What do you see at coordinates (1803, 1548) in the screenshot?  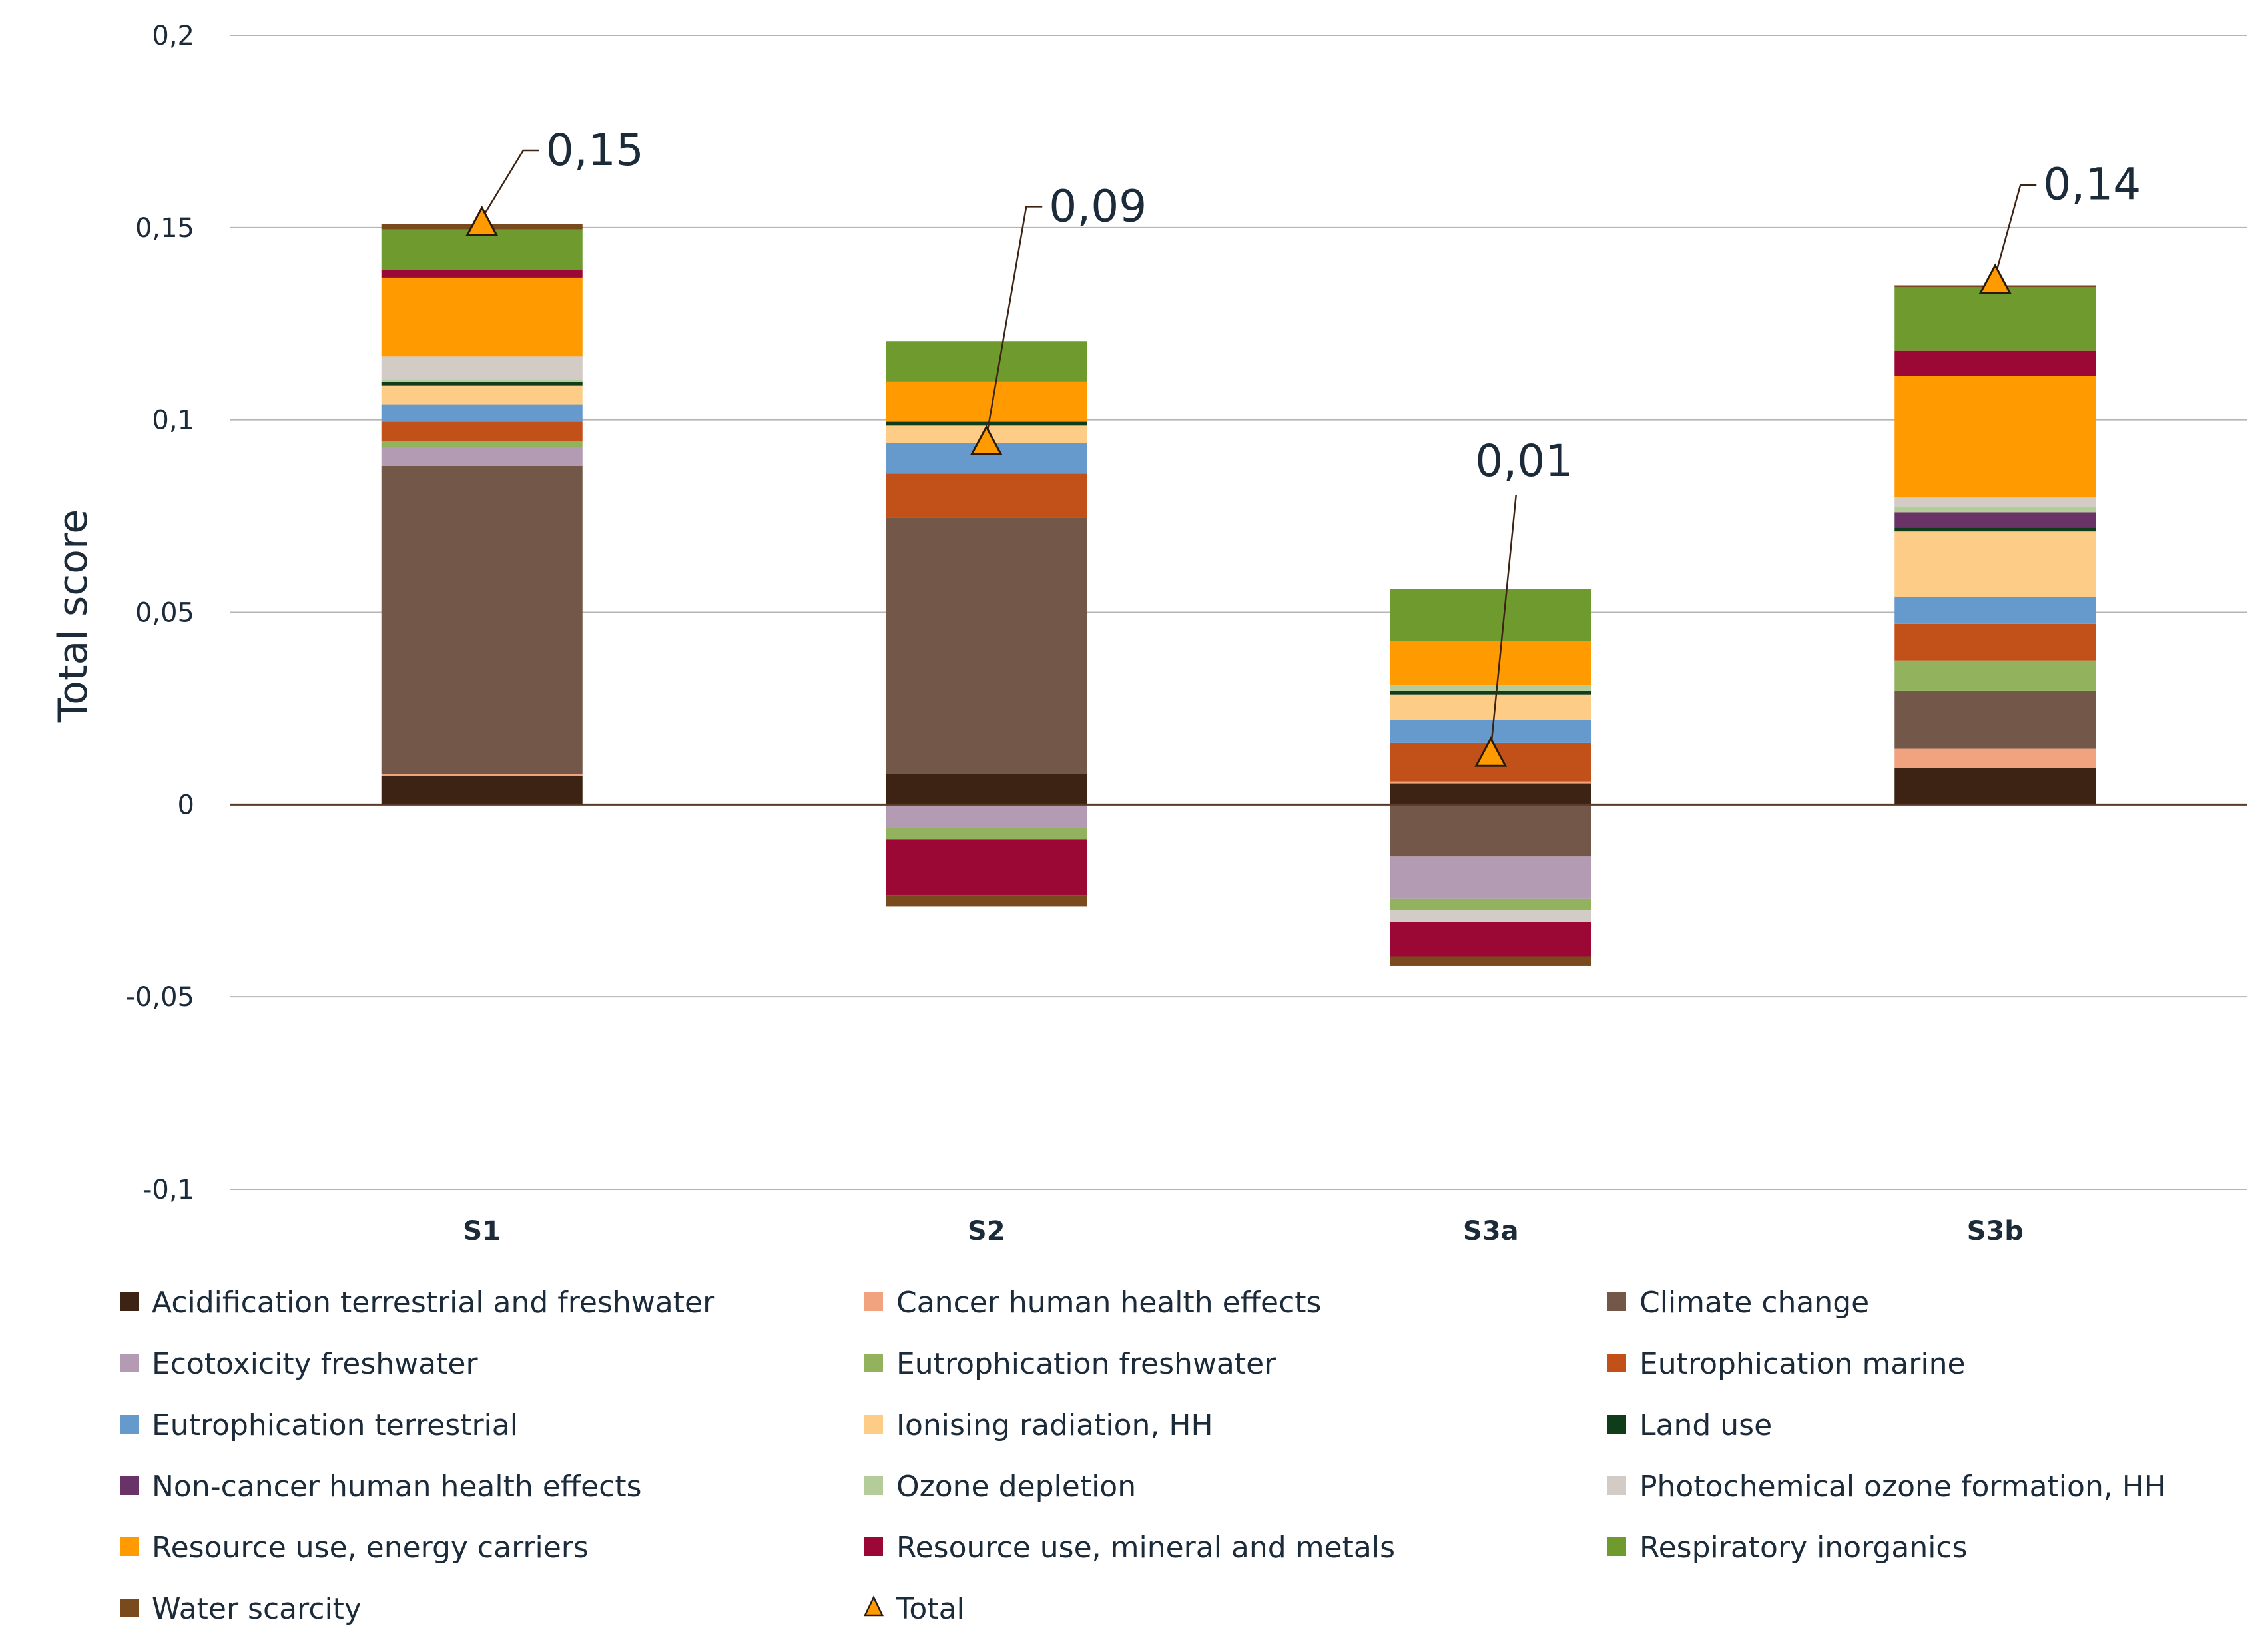 I see `legend-label: Respiratory inorganics` at bounding box center [1803, 1548].